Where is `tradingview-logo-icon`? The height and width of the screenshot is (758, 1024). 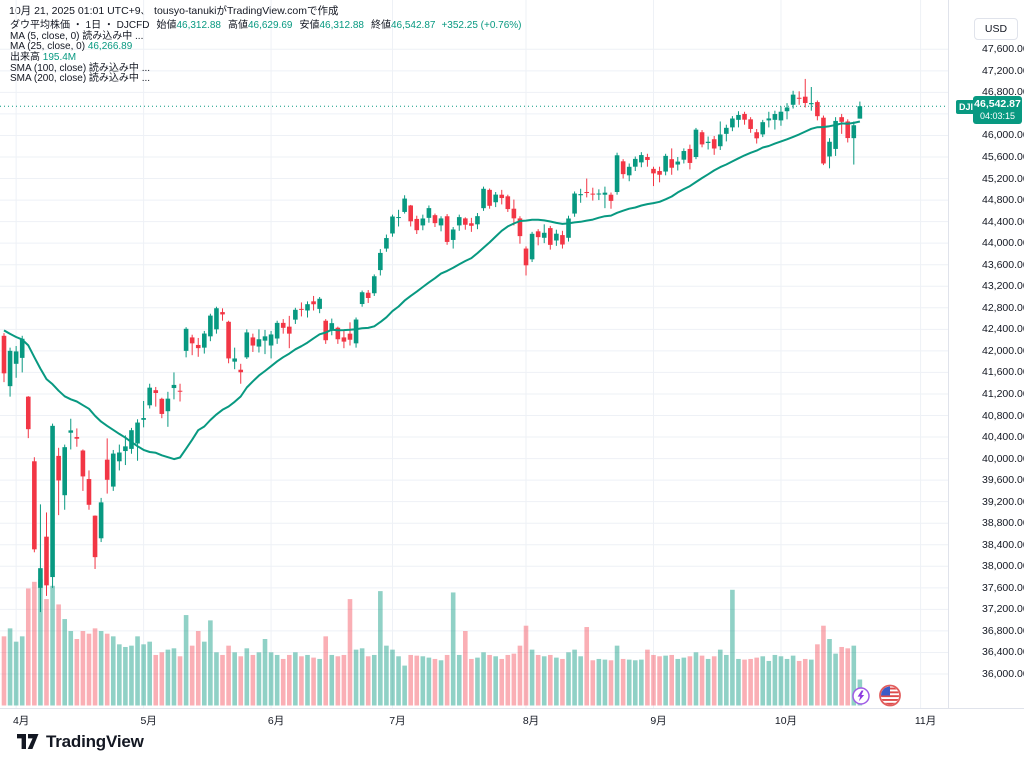 tradingview-logo-icon is located at coordinates (28, 741).